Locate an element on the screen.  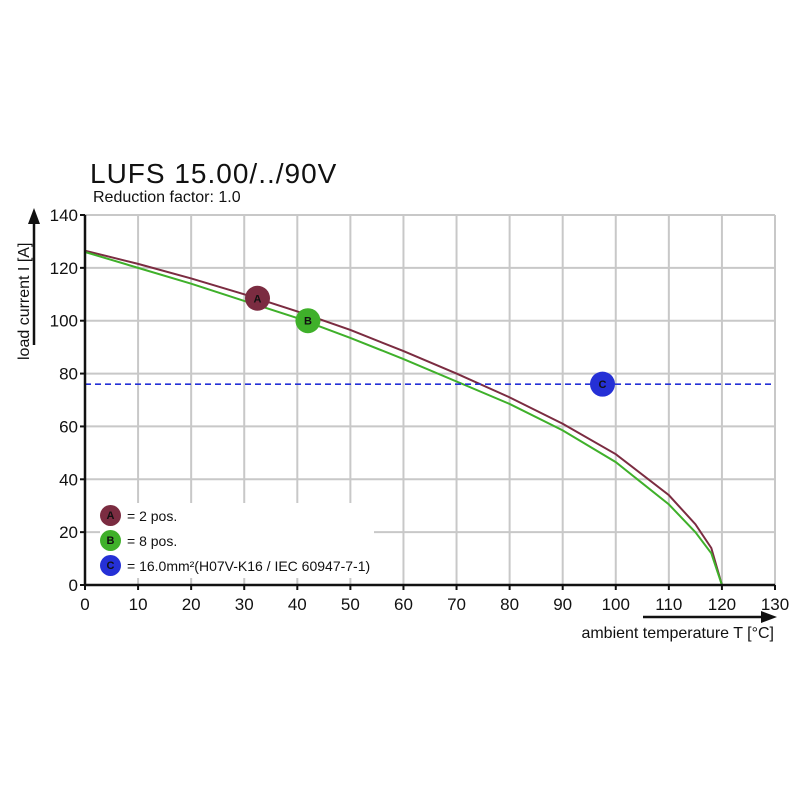
chart-title: LUFS 15.00/../90V is located at coordinates (214, 173).